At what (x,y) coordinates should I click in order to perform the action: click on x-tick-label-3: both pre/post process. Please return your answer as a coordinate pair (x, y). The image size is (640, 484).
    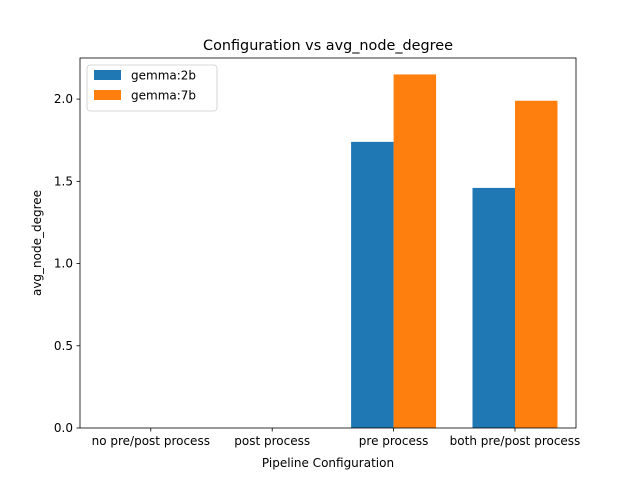
    Looking at the image, I should click on (515, 441).